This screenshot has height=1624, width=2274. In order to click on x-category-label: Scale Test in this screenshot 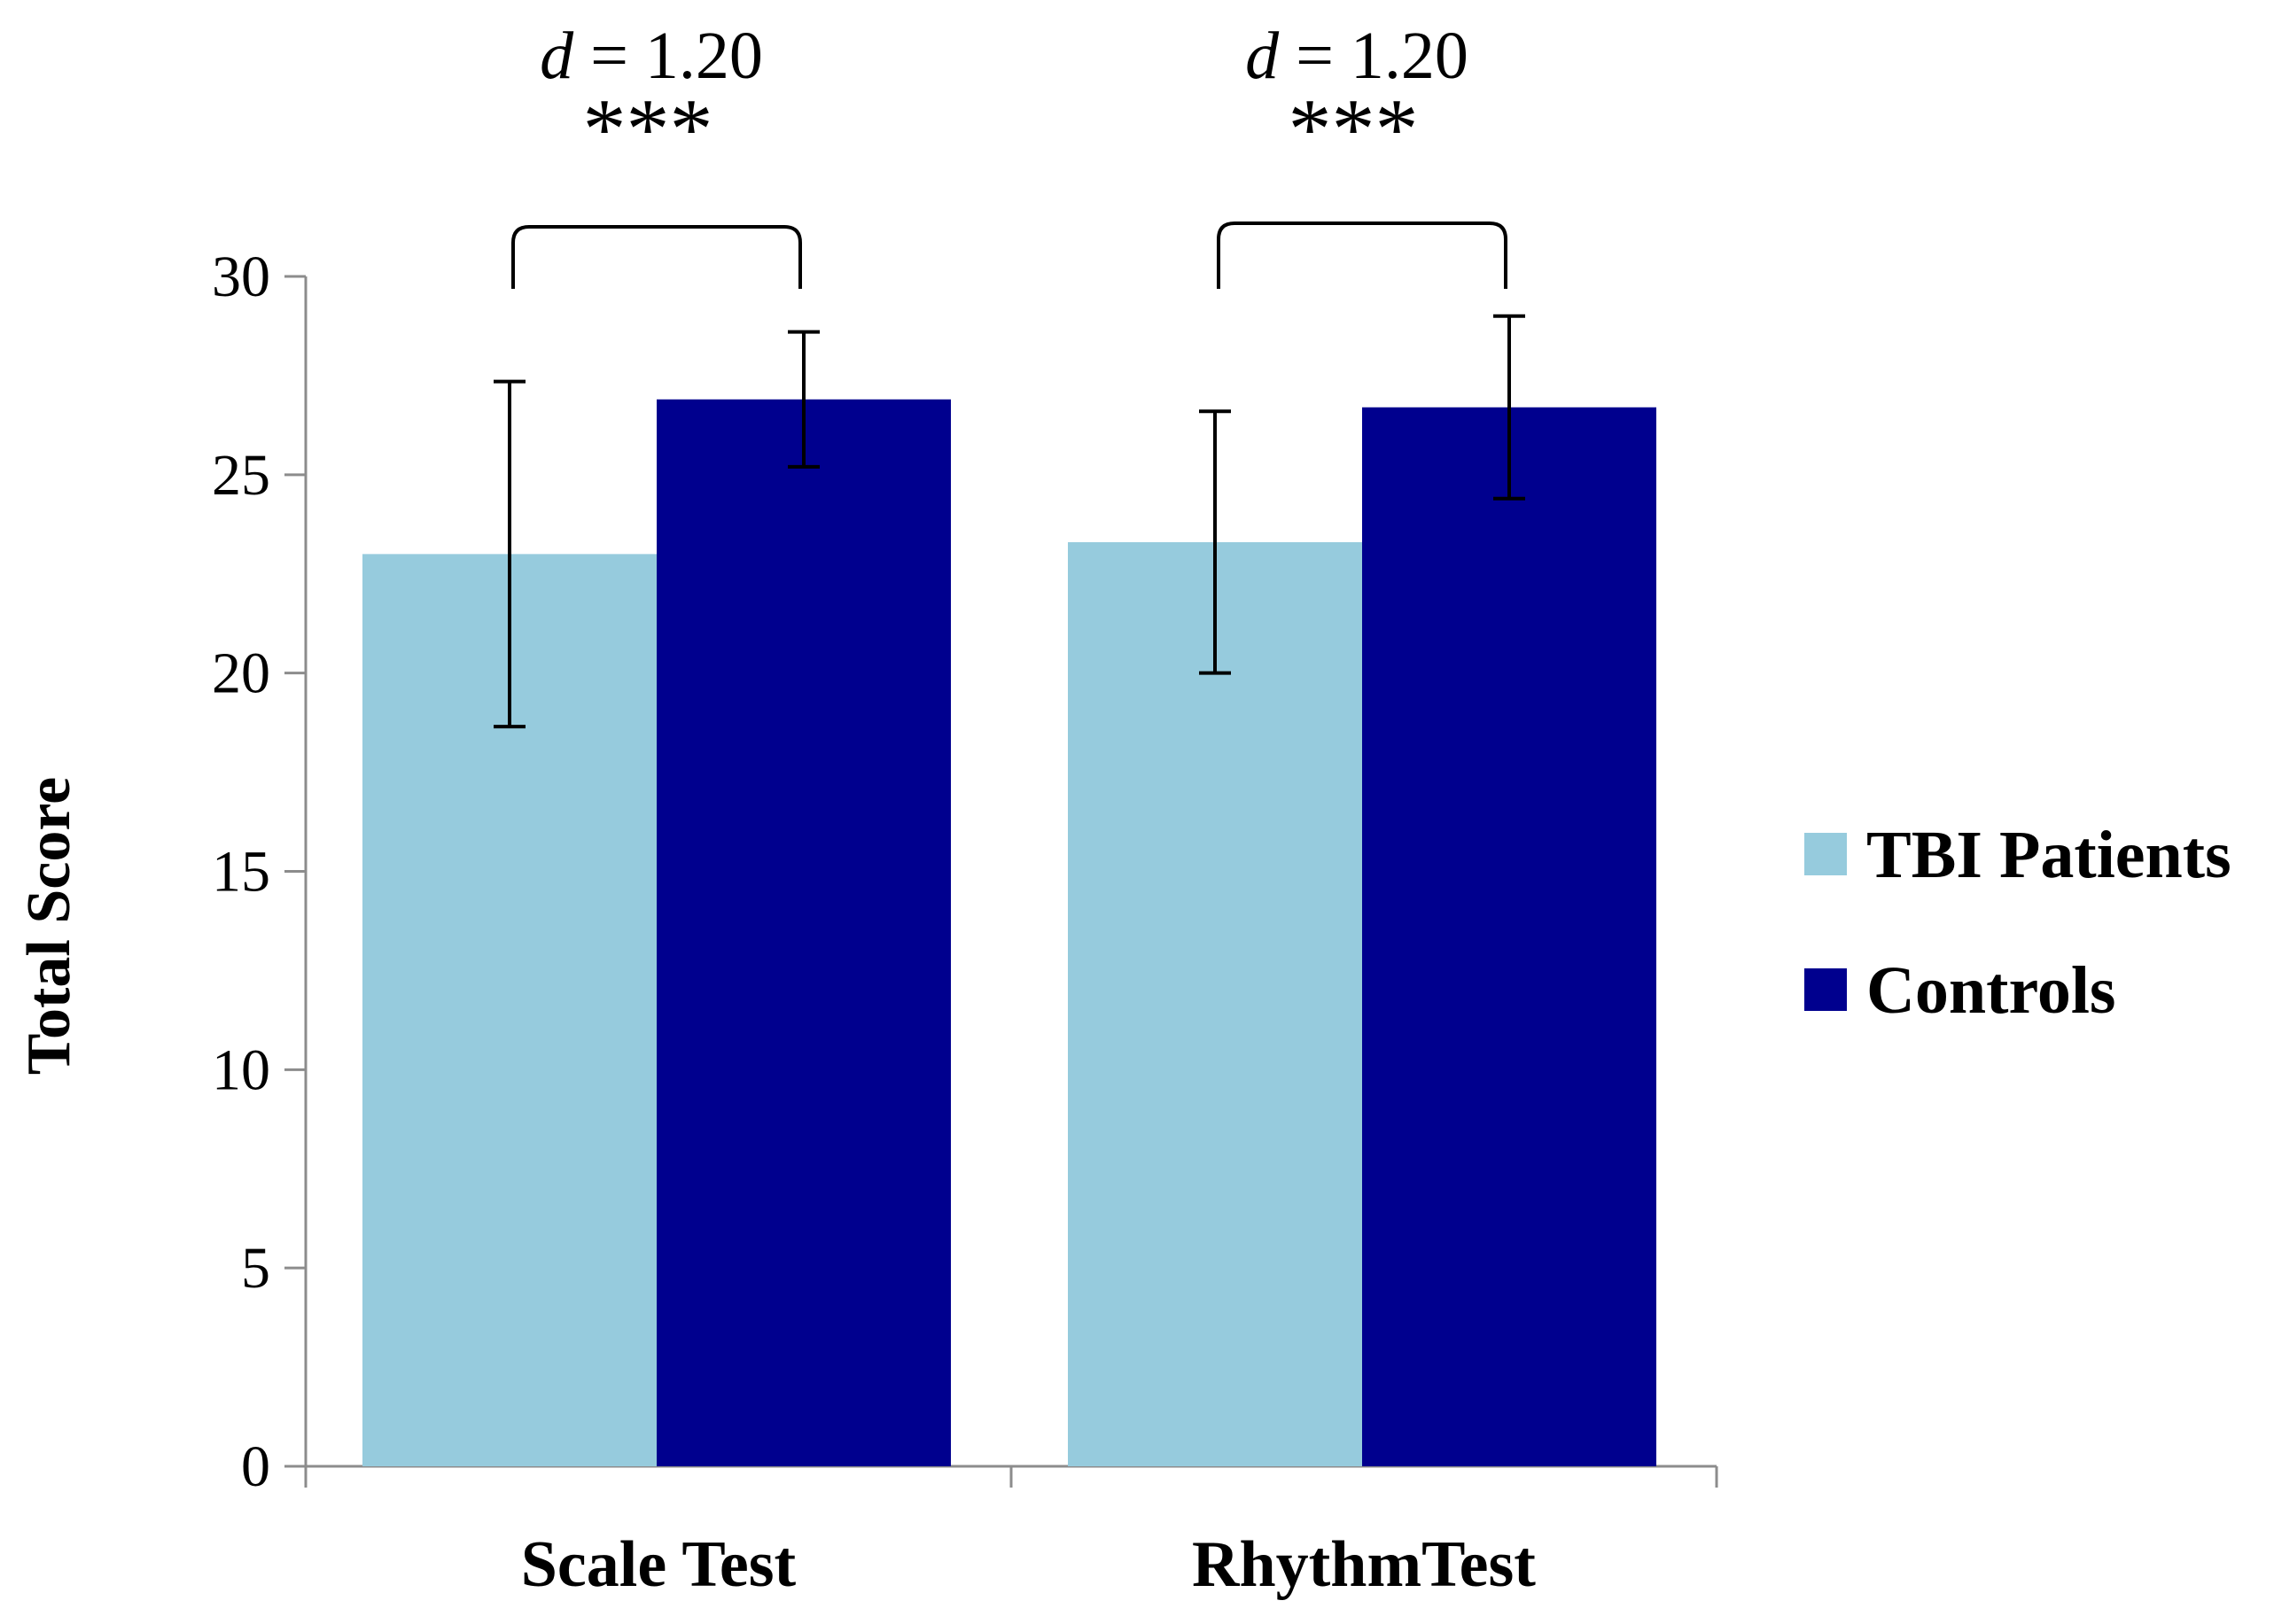, I will do `click(659, 1565)`.